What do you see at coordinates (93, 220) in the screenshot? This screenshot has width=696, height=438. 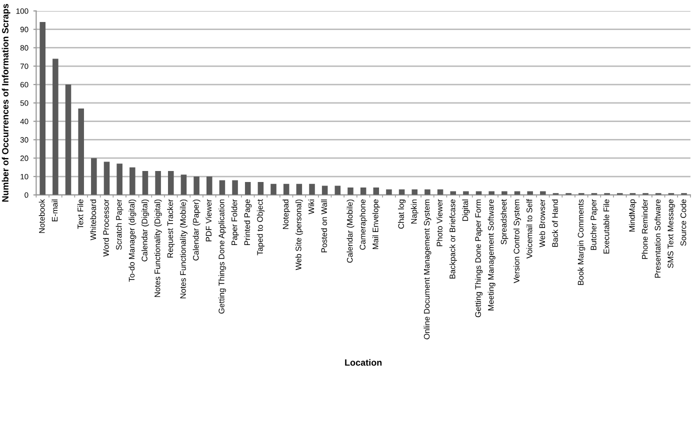 I see `x-tick-label: Whiteboard` at bounding box center [93, 220].